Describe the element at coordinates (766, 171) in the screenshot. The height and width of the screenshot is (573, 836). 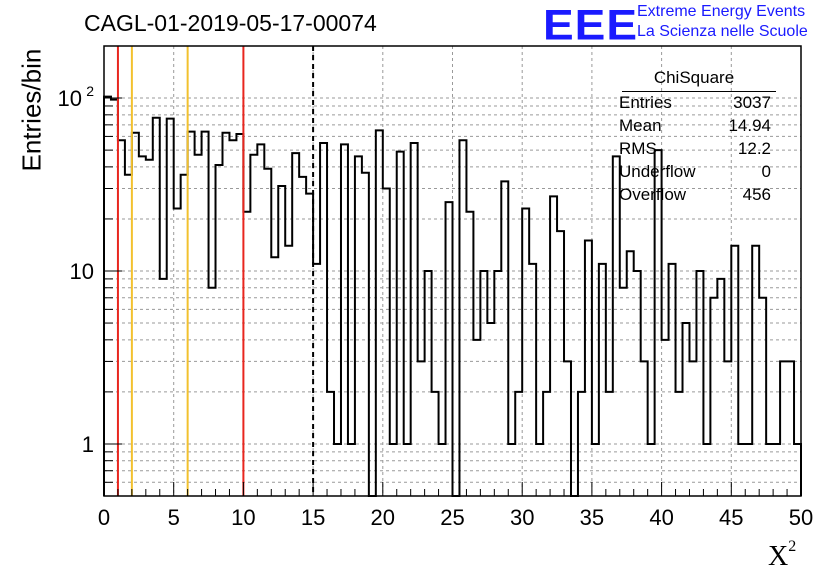
I see `stats-value: 0` at that location.